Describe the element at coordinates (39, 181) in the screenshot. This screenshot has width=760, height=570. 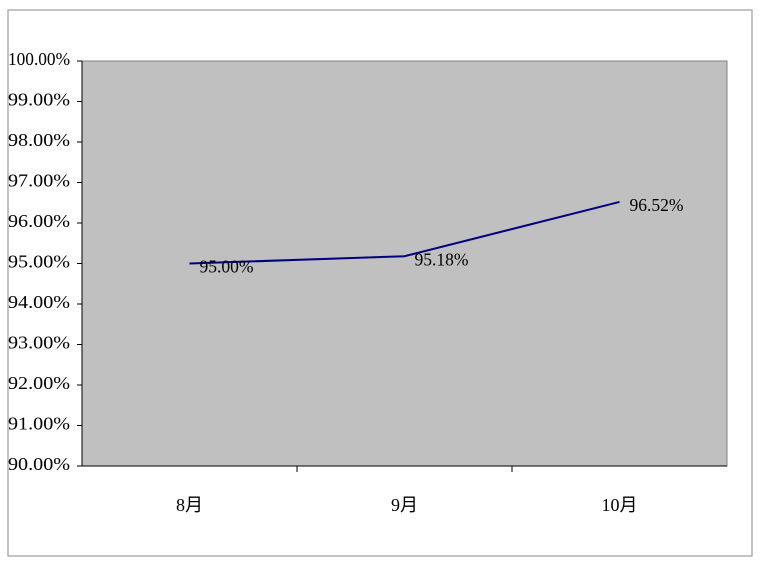
I see `y-tick-label: 97.00%` at that location.